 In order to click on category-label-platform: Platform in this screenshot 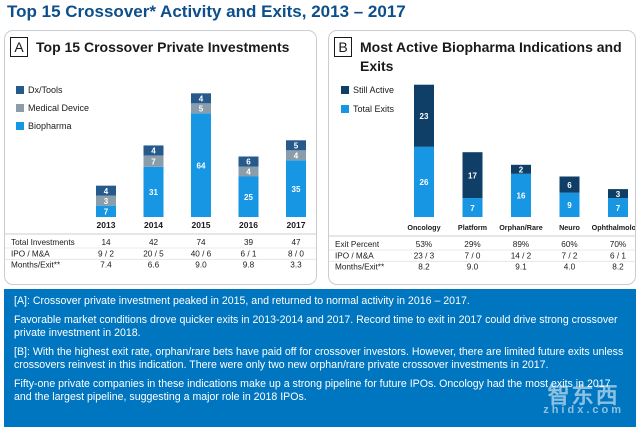, I will do `click(472, 227)`.